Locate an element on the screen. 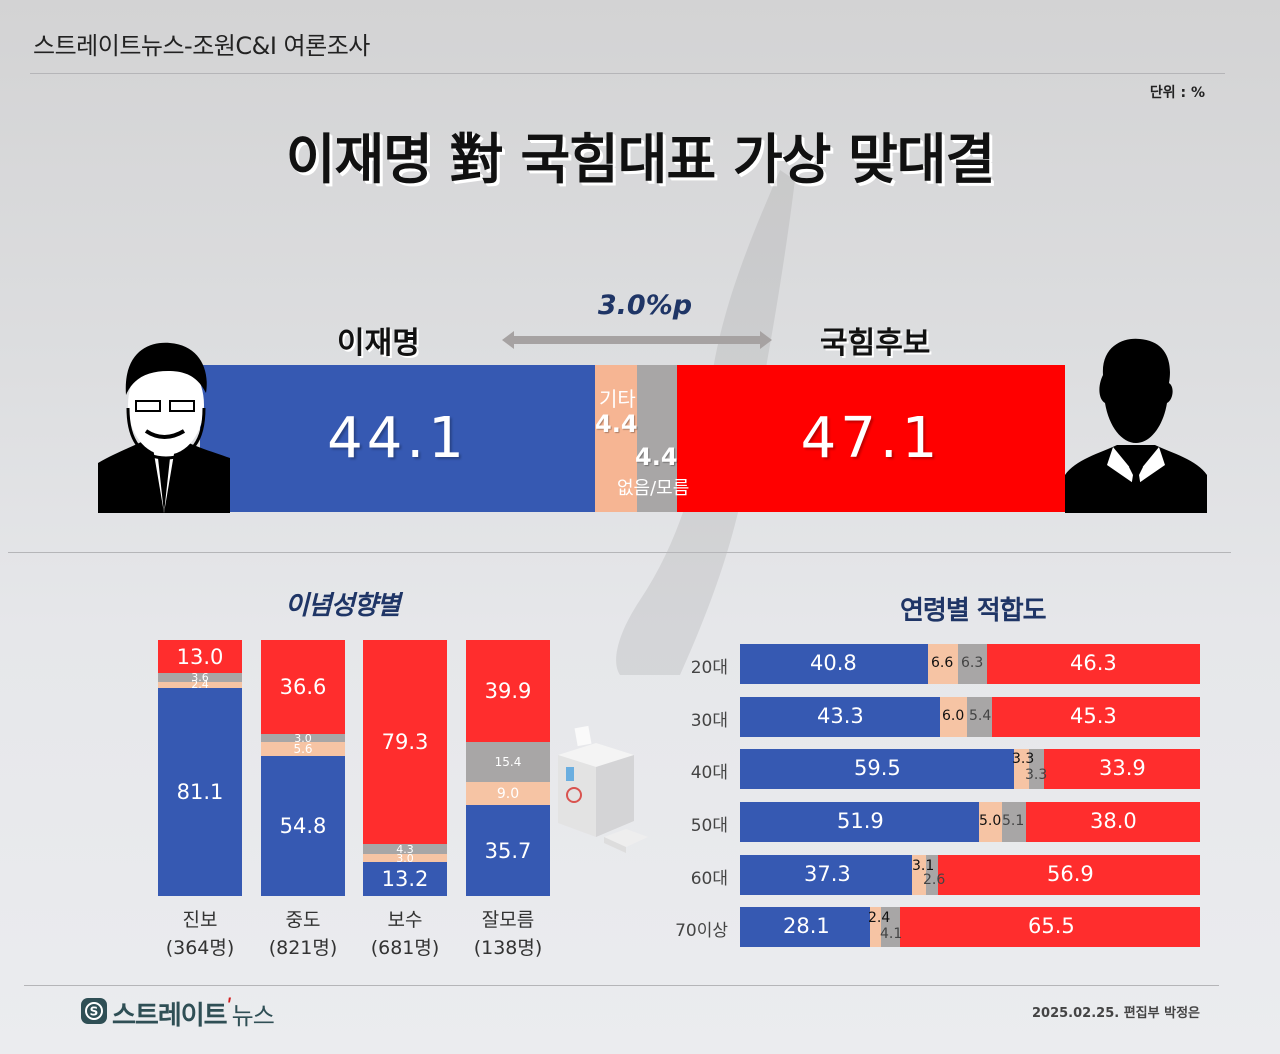 This screenshot has height=1054, width=1280. group-name: 보수 is located at coordinates (405, 920).